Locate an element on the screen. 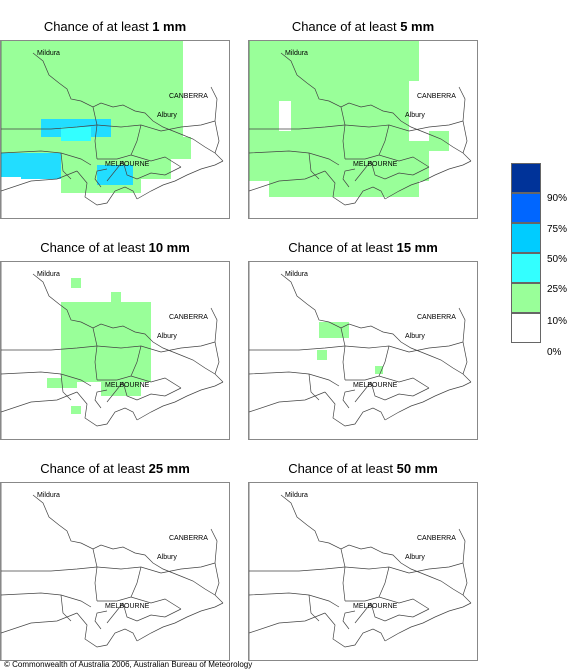 This screenshot has height=671, width=570. panel-title-amount: 50 mm is located at coordinates (417, 468).